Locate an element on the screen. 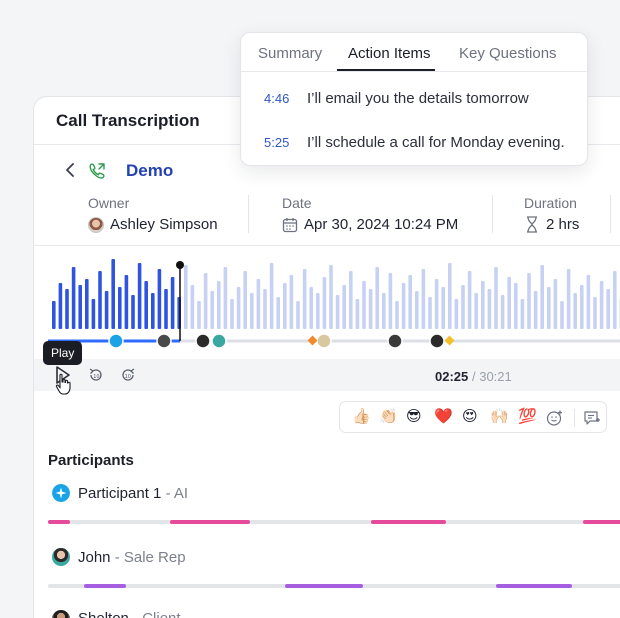  participant-name-text: Shelton is located at coordinates (103, 614).